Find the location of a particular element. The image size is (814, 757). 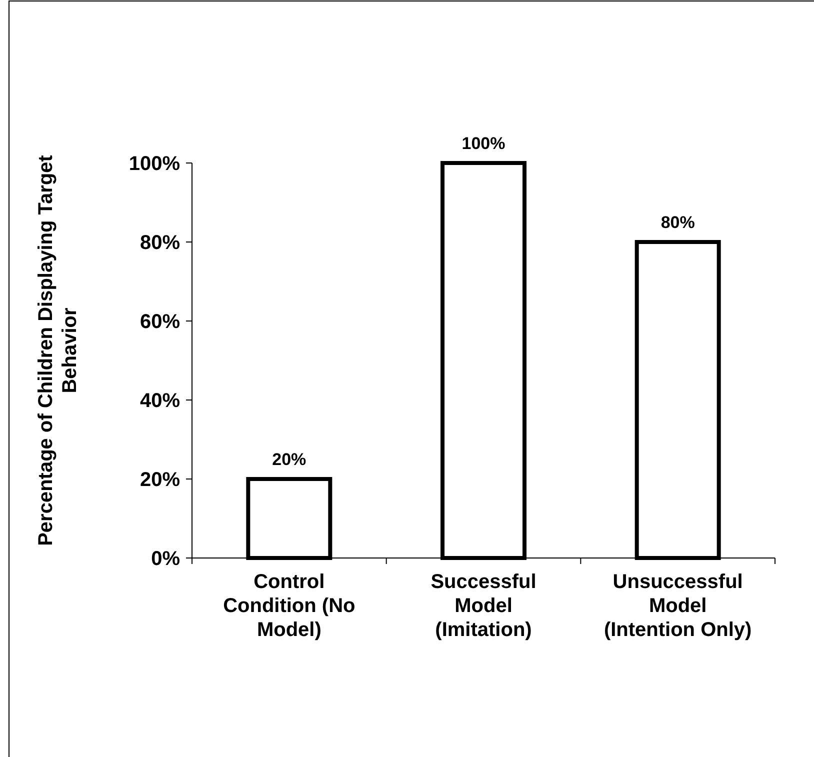

y-tick-label: 80% is located at coordinates (160, 243).